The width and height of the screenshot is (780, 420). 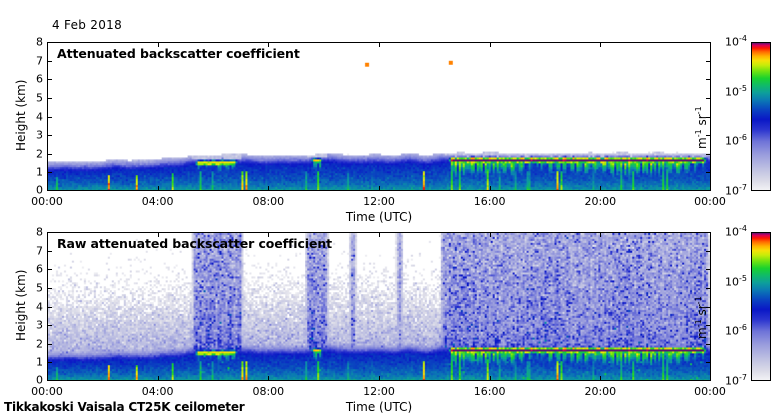 What do you see at coordinates (39, 190) in the screenshot?
I see `y-ticklabel: 0` at bounding box center [39, 190].